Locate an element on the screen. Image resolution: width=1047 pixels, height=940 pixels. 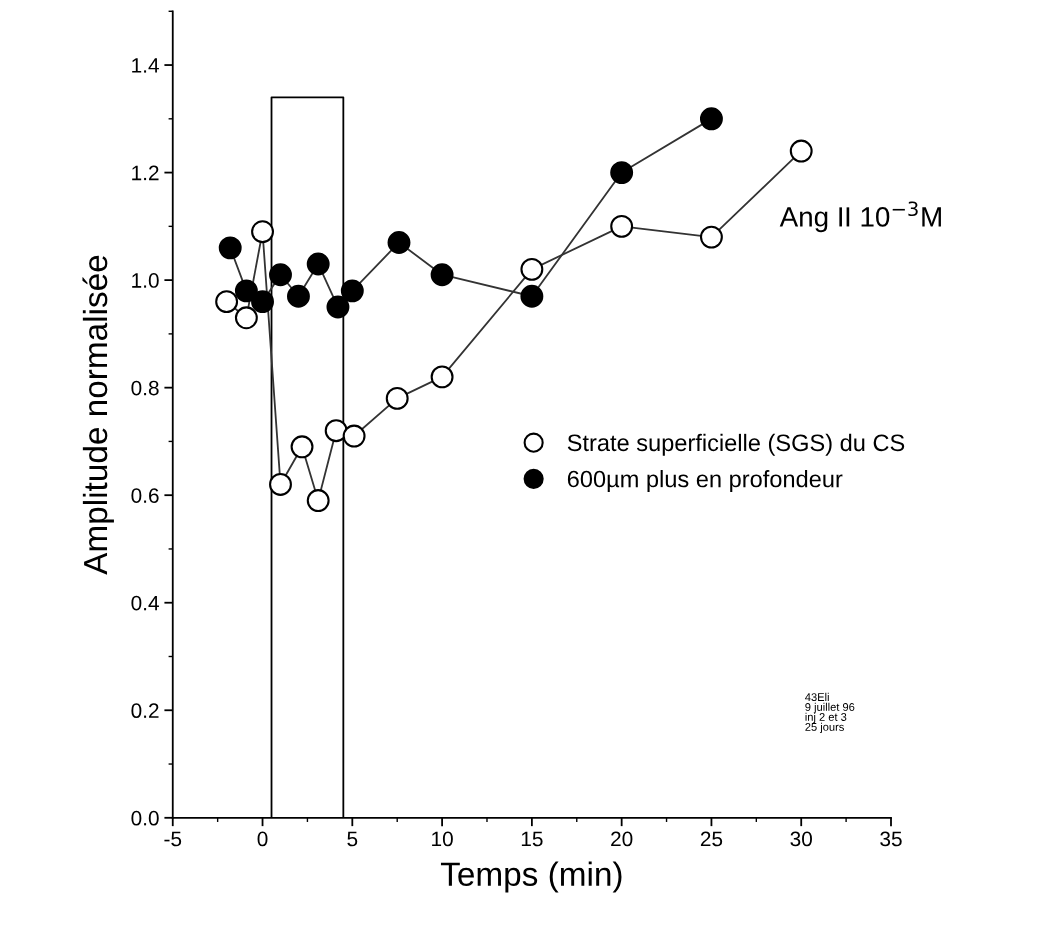
x-tick-label: -5 is located at coordinates (173, 839).